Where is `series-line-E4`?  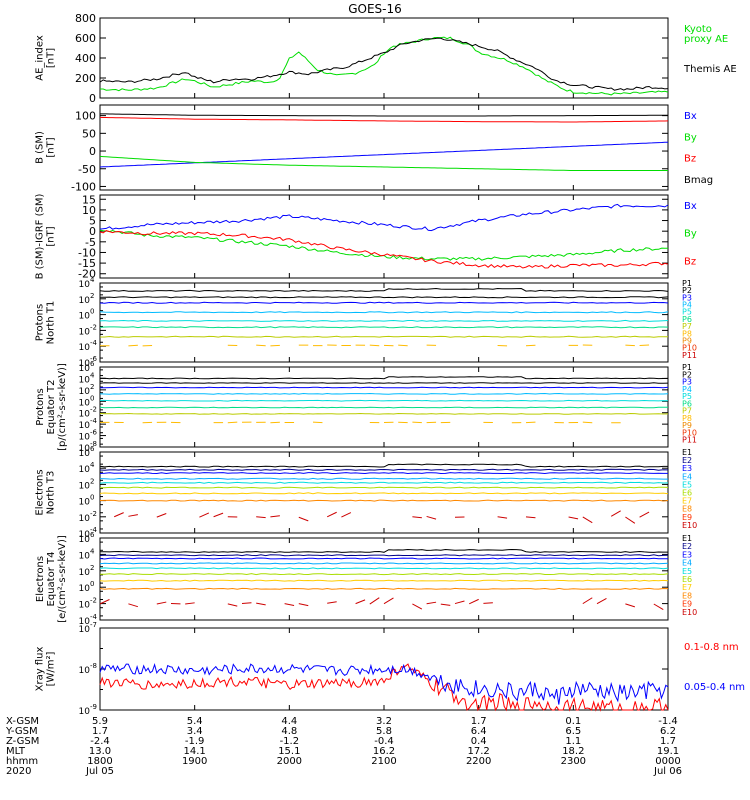 series-line-E4 is located at coordinates (383, 478).